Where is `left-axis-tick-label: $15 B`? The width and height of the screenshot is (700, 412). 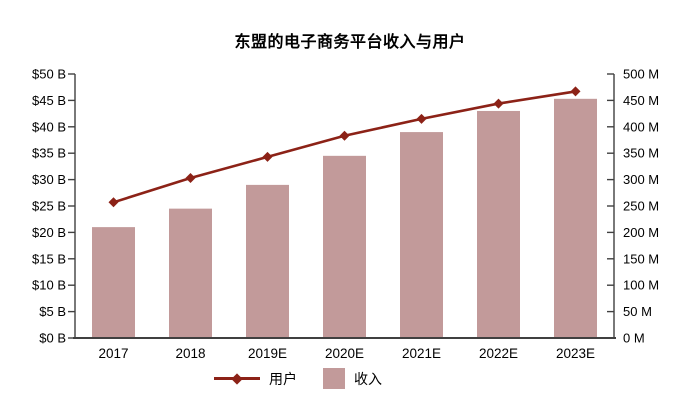
left-axis-tick-label: $15 B is located at coordinates (49, 258).